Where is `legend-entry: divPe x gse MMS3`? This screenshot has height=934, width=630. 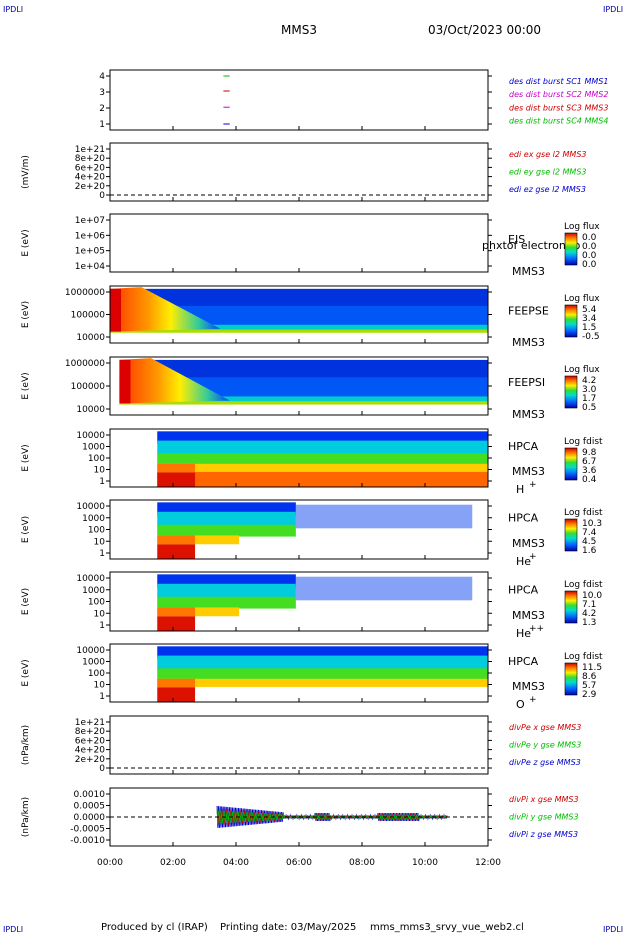
legend-entry: divPe x gse MMS3 is located at coordinates (545, 727).